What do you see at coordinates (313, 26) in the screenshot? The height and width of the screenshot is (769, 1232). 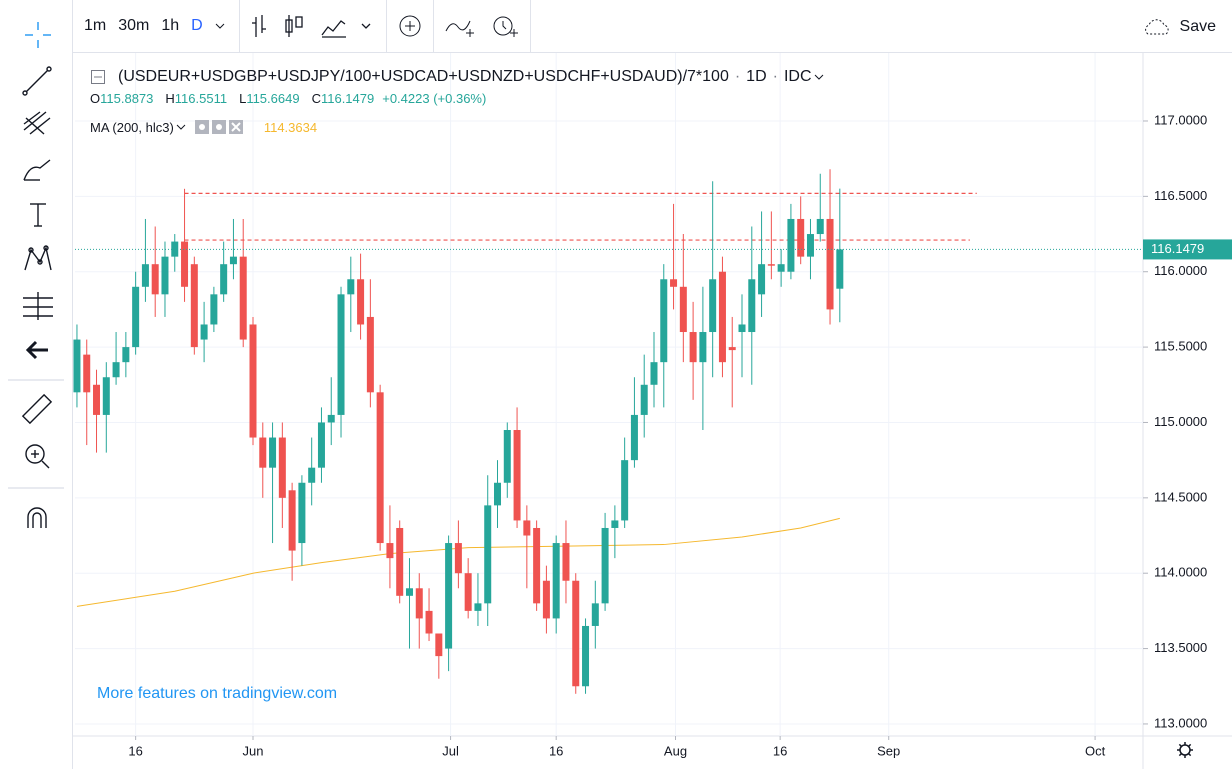 I see `chart-style-icons` at bounding box center [313, 26].